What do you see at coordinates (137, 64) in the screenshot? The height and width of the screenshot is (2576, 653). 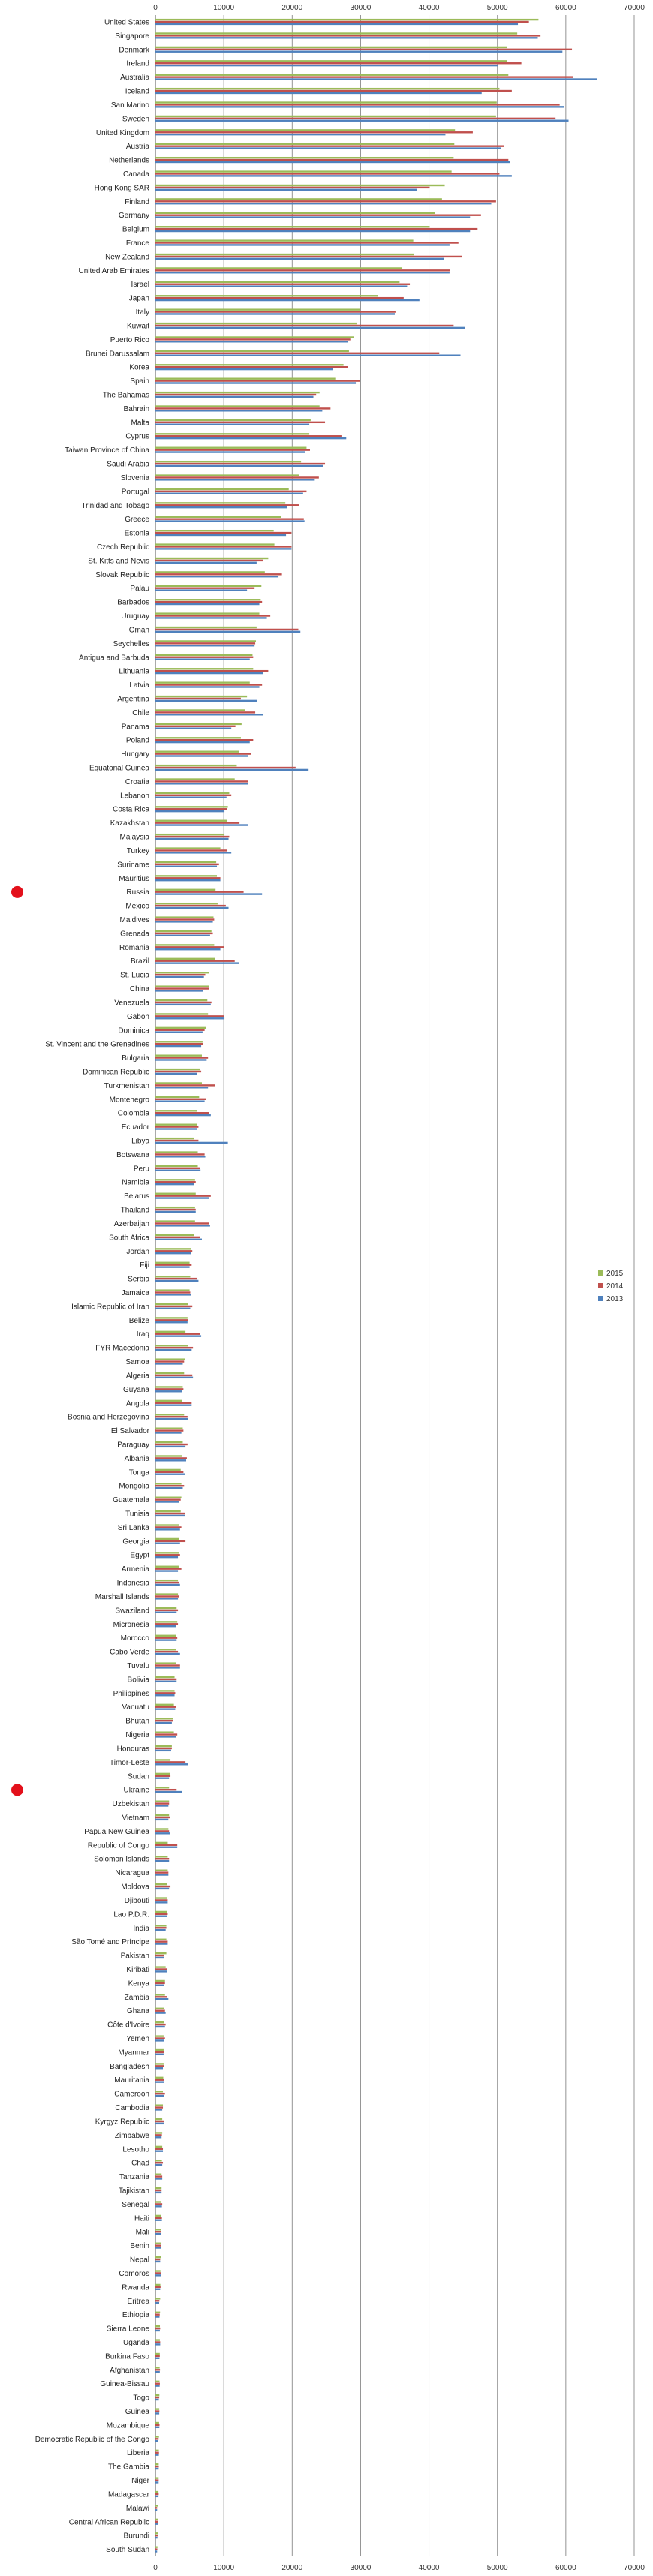 I see `category-label: Ireland` at bounding box center [137, 64].